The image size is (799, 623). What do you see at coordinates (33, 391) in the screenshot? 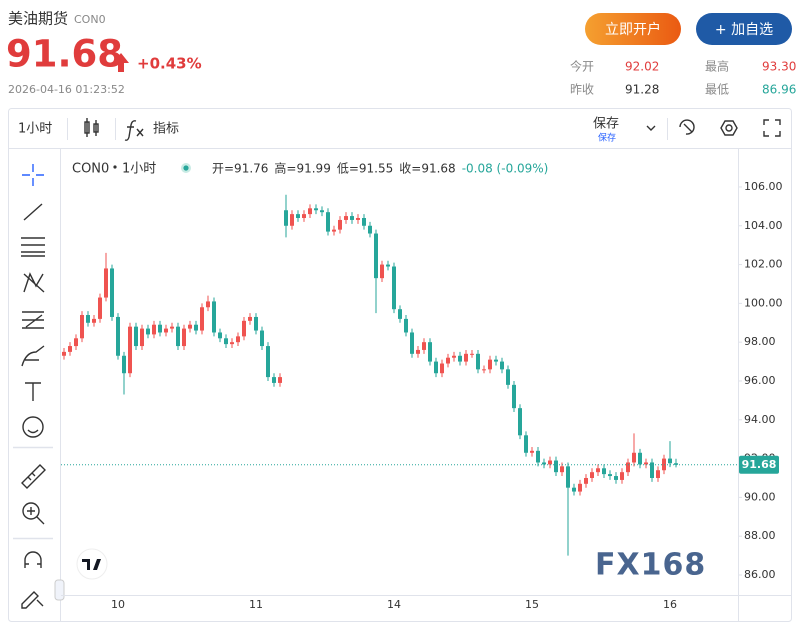
I see `text-tool` at bounding box center [33, 391].